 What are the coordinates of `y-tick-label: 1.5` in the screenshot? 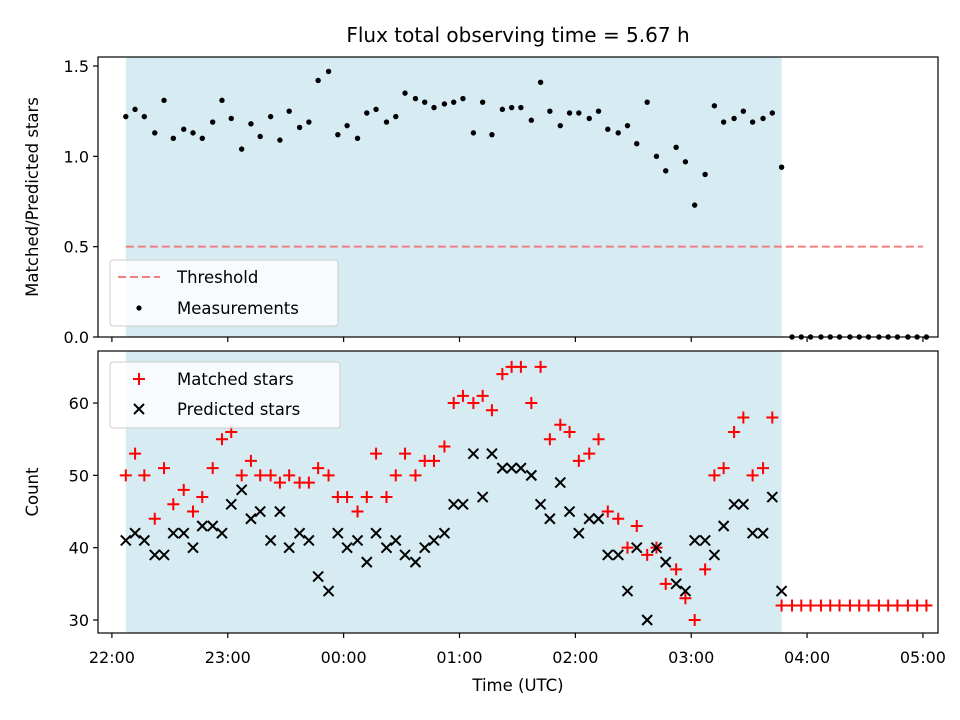 It's located at (76, 66).